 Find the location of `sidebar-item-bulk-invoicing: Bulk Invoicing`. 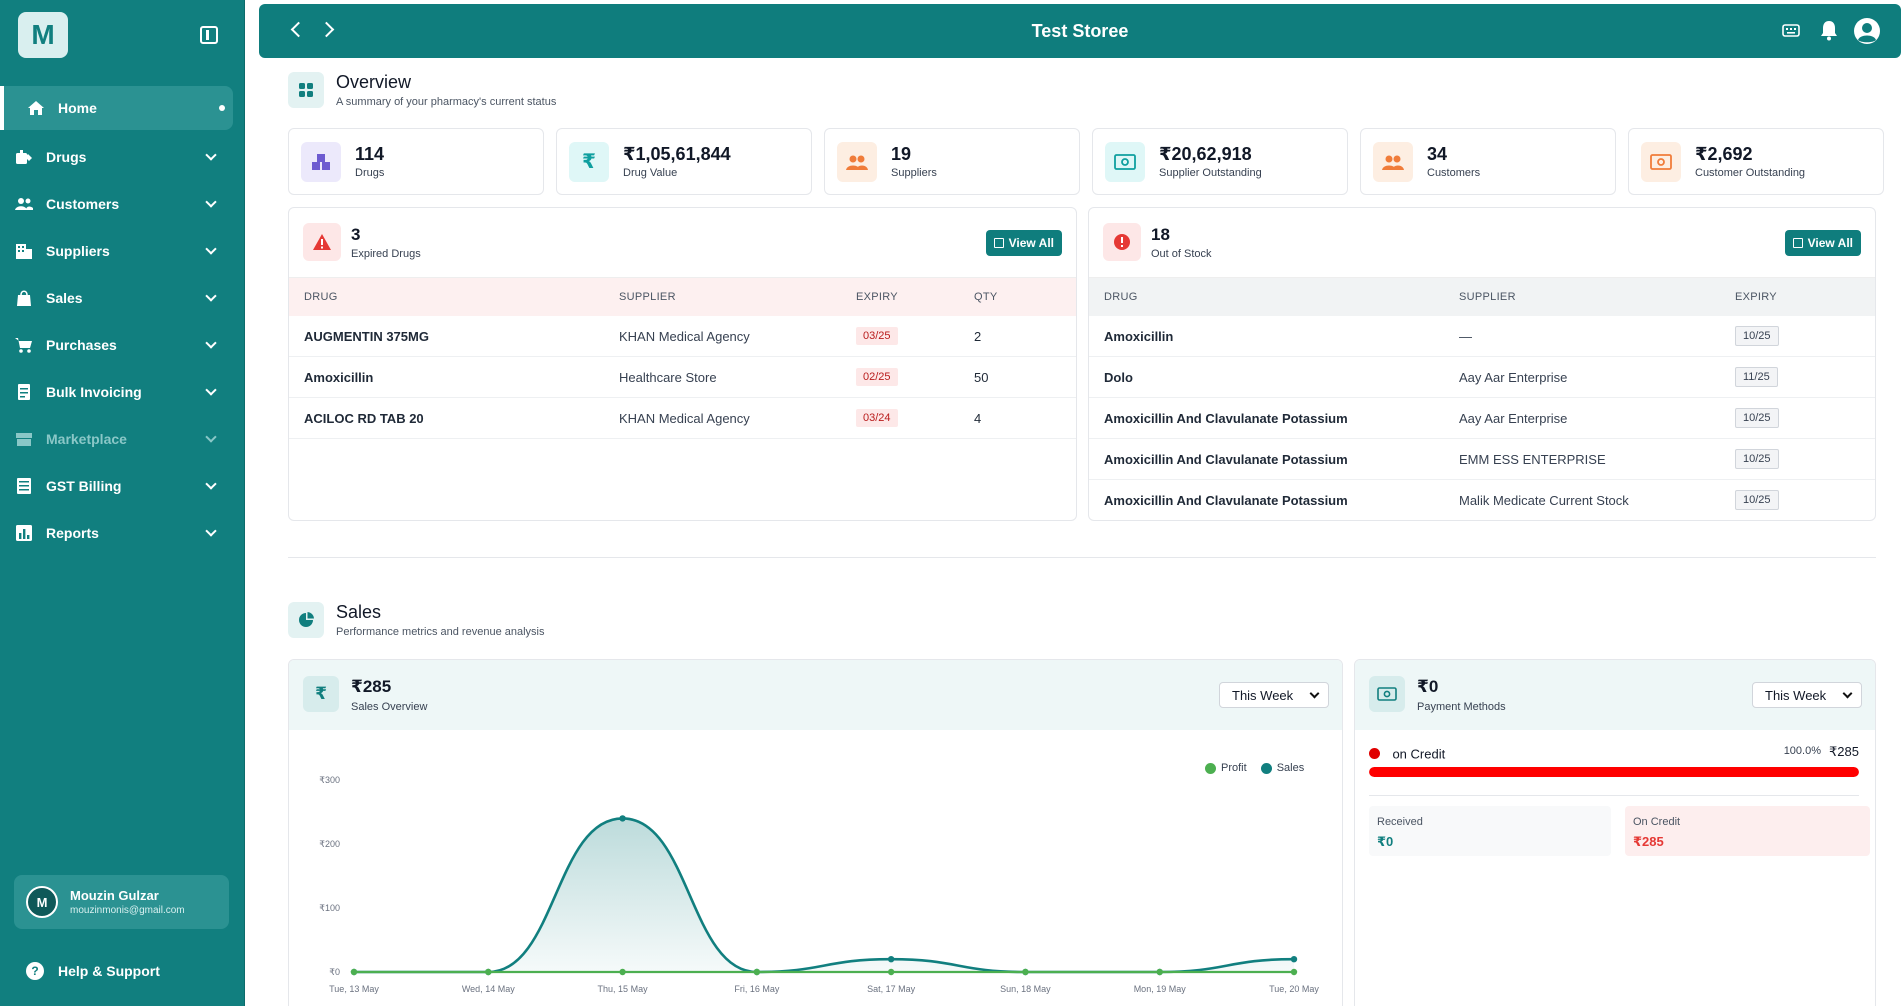

sidebar-item-bulk-invoicing: Bulk Invoicing is located at coordinates (122, 392).